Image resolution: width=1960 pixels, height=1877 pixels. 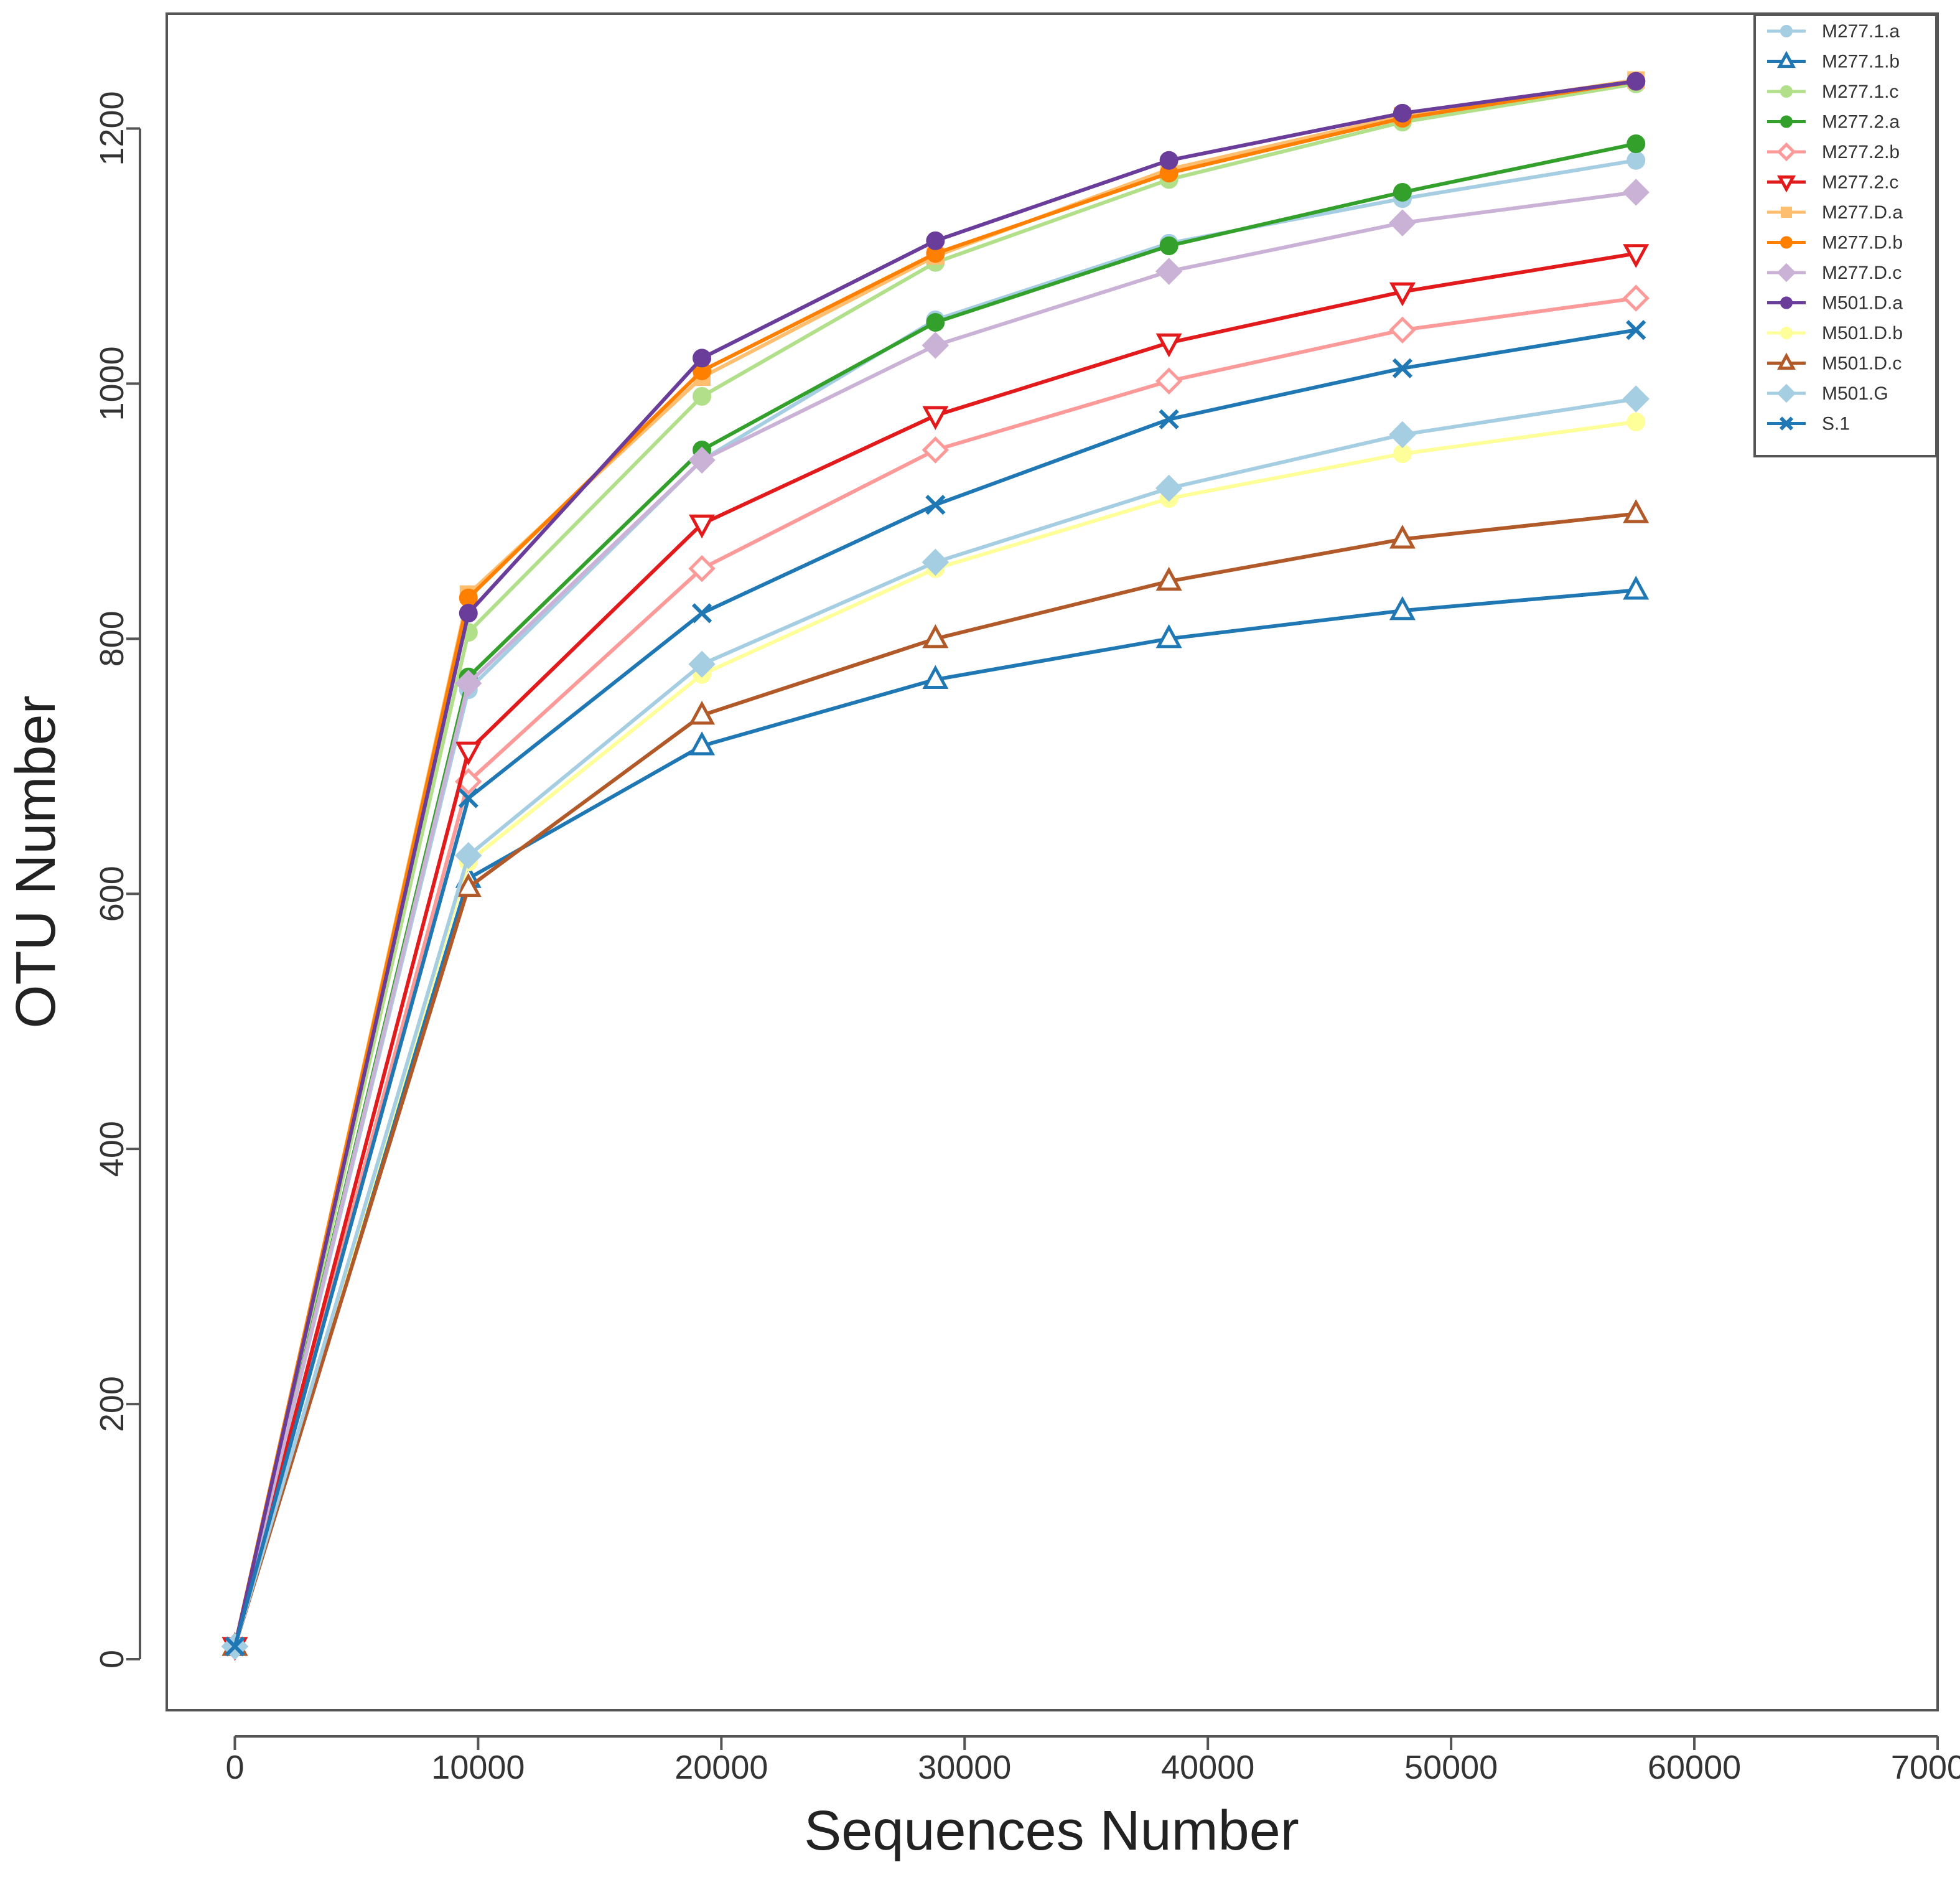 I want to click on y-tick-label: 400, so click(x=112, y=1149).